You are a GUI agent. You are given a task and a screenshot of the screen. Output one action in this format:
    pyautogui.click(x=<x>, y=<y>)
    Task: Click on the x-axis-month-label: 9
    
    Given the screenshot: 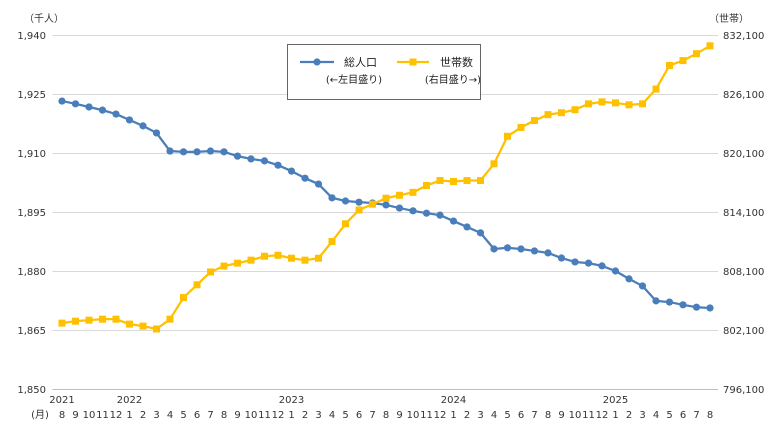 What is the action you would take?
    pyautogui.click(x=237, y=415)
    